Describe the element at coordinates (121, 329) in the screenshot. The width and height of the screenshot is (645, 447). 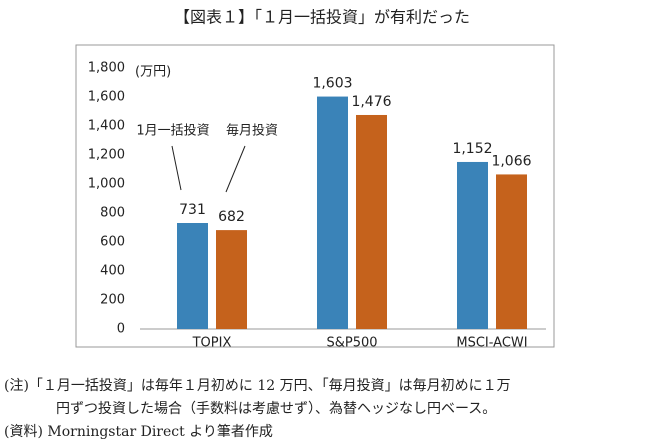
I see `y-tick-label: 0` at that location.